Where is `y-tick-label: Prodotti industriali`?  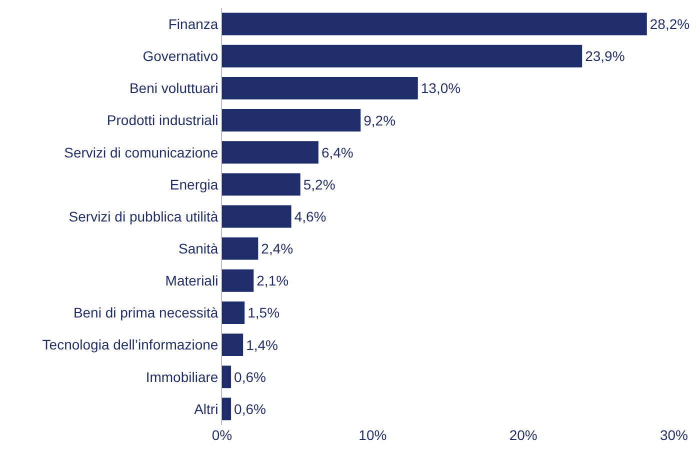 y-tick-label: Prodotti industriali is located at coordinates (162, 120).